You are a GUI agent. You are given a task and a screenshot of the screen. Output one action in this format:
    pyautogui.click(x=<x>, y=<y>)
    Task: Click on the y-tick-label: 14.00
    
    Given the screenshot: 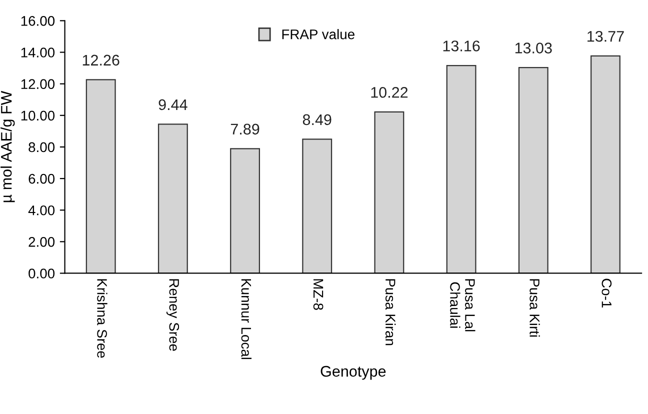 What is the action you would take?
    pyautogui.click(x=38, y=53)
    